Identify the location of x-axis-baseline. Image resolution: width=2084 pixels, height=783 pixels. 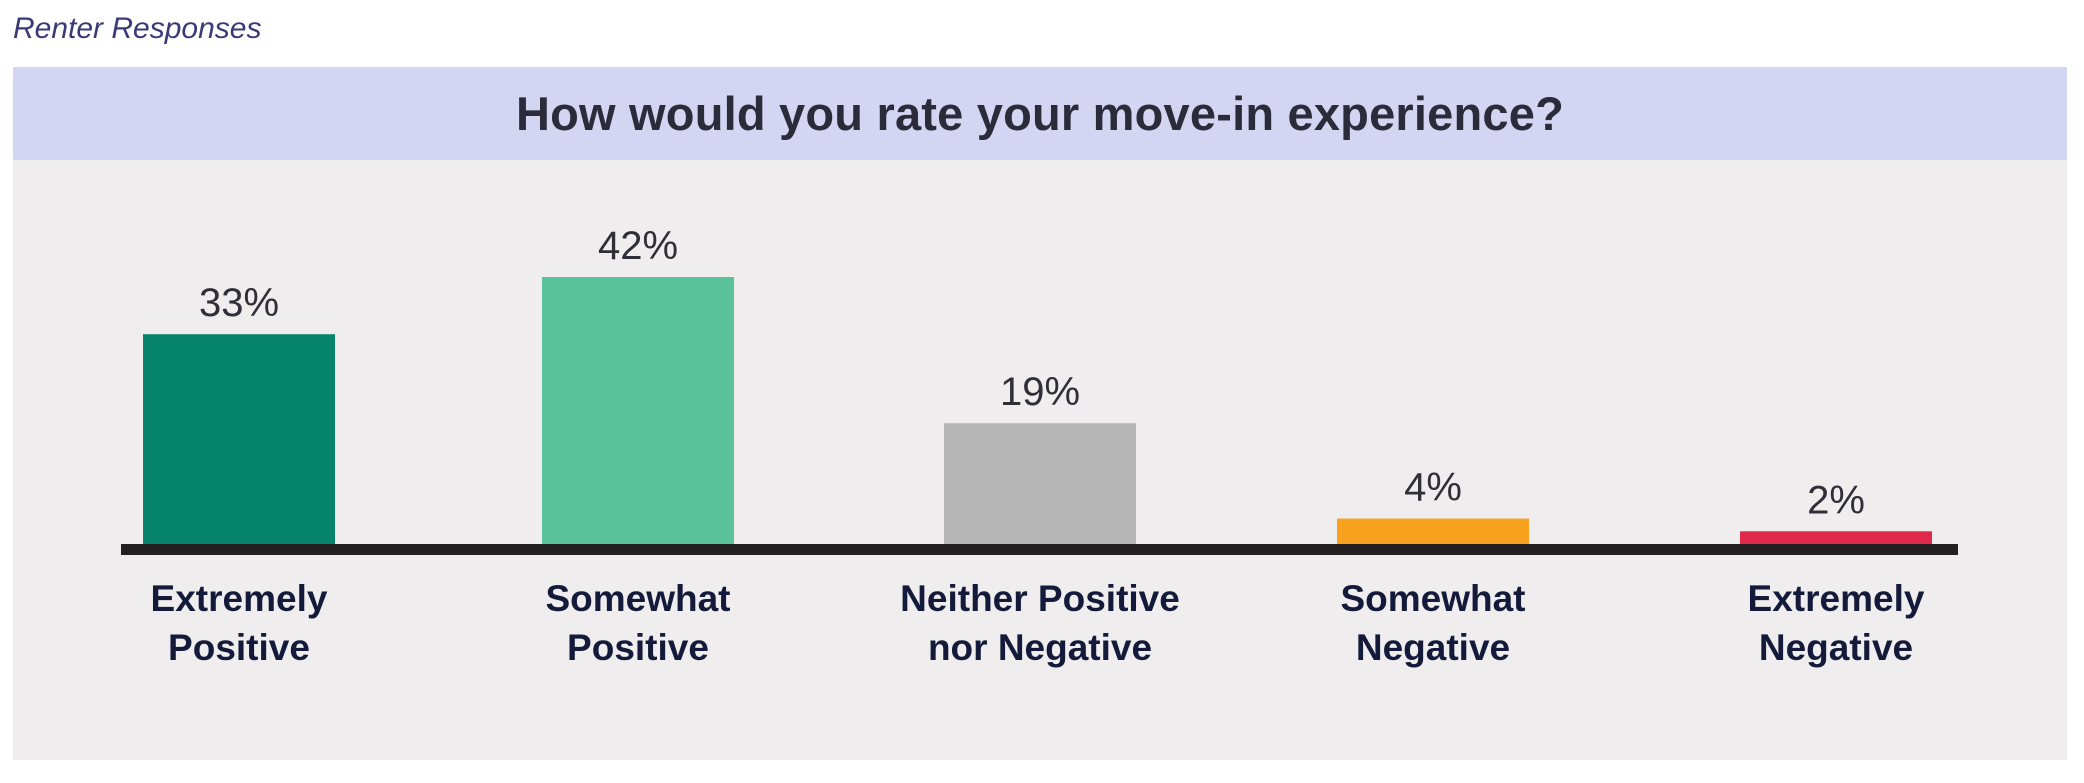
(1039, 549).